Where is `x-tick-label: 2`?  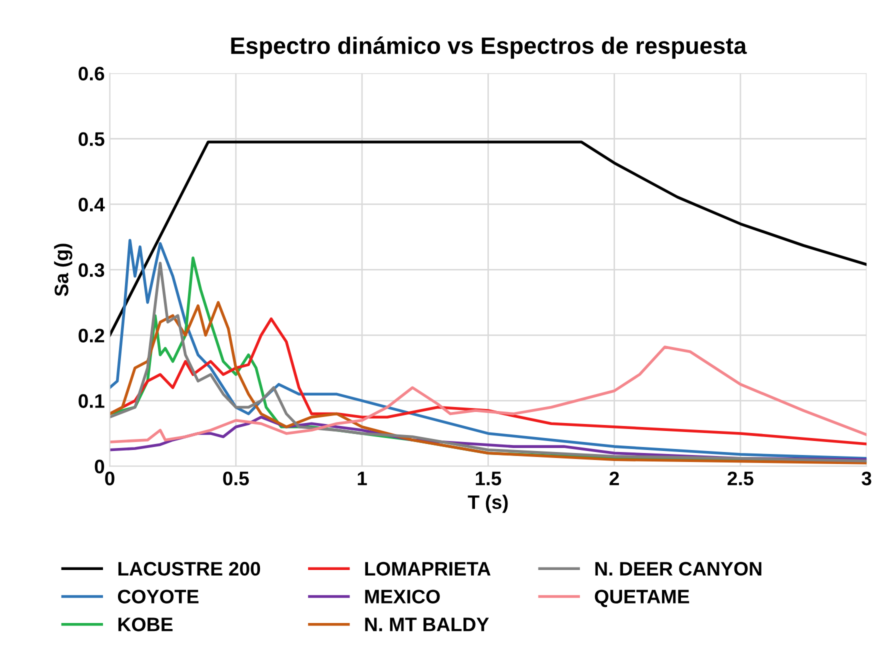 x-tick-label: 2 is located at coordinates (614, 479).